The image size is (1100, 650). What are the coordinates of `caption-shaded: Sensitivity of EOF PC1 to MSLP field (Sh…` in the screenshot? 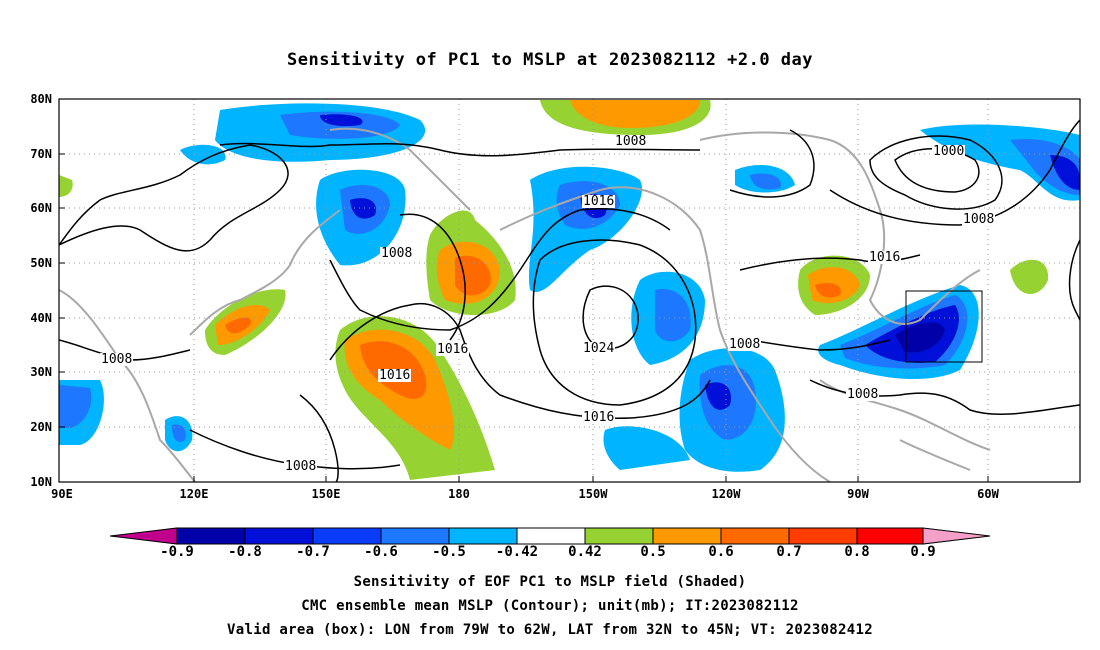 It's located at (550, 582).